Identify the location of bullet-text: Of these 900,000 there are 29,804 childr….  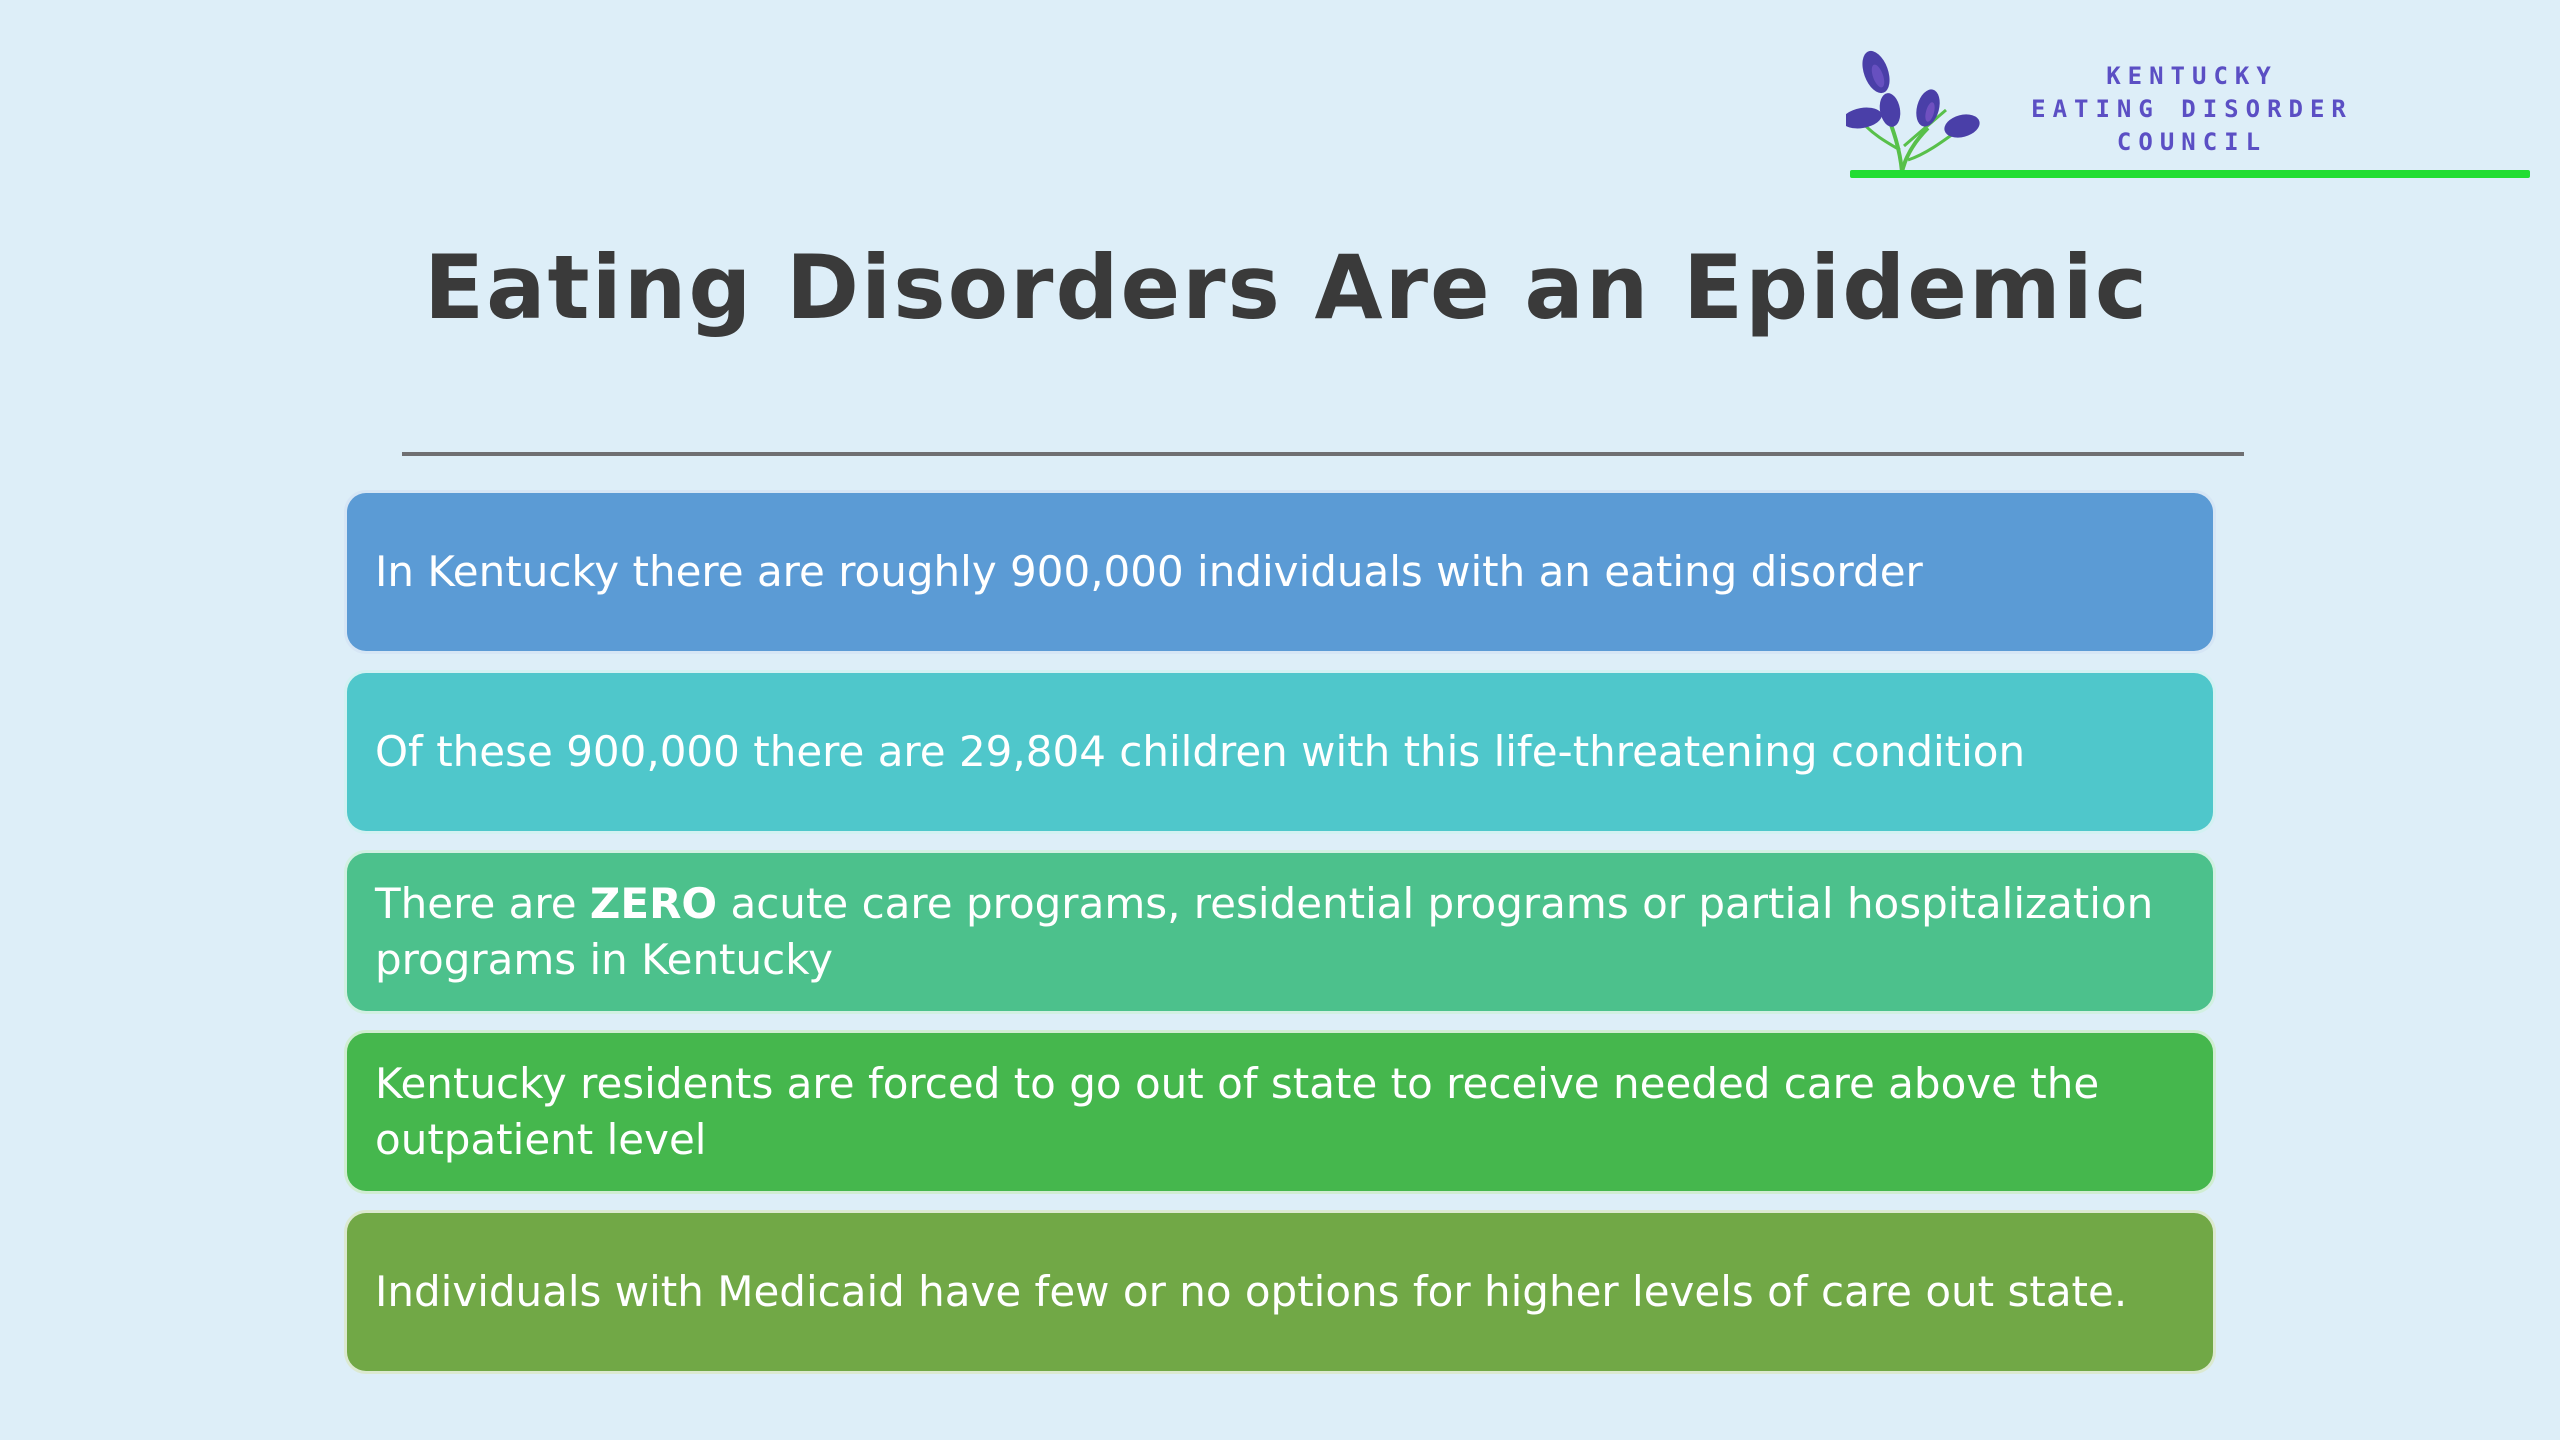
(1200, 751).